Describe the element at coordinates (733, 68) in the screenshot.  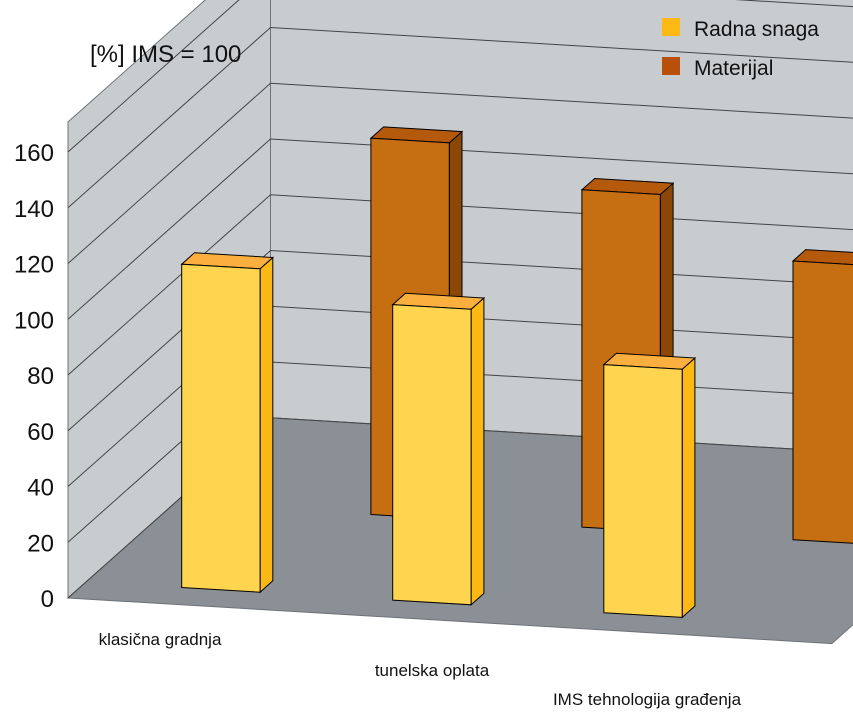
I see `legend-label-materijal: Materijal` at that location.